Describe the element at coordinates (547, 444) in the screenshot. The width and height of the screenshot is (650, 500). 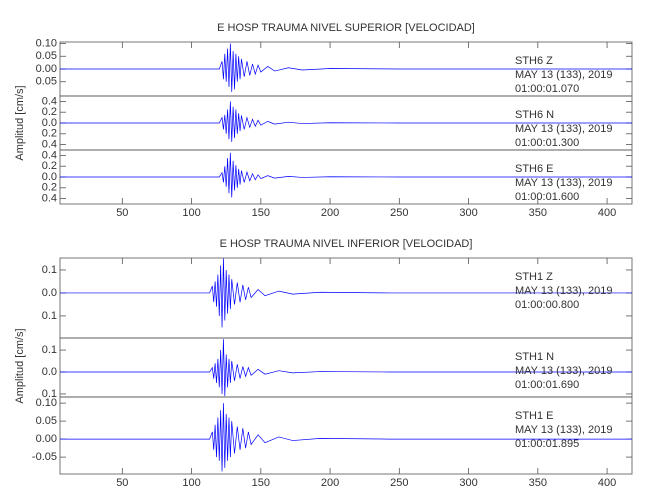
I see `station-label: 01:00:01.895` at that location.